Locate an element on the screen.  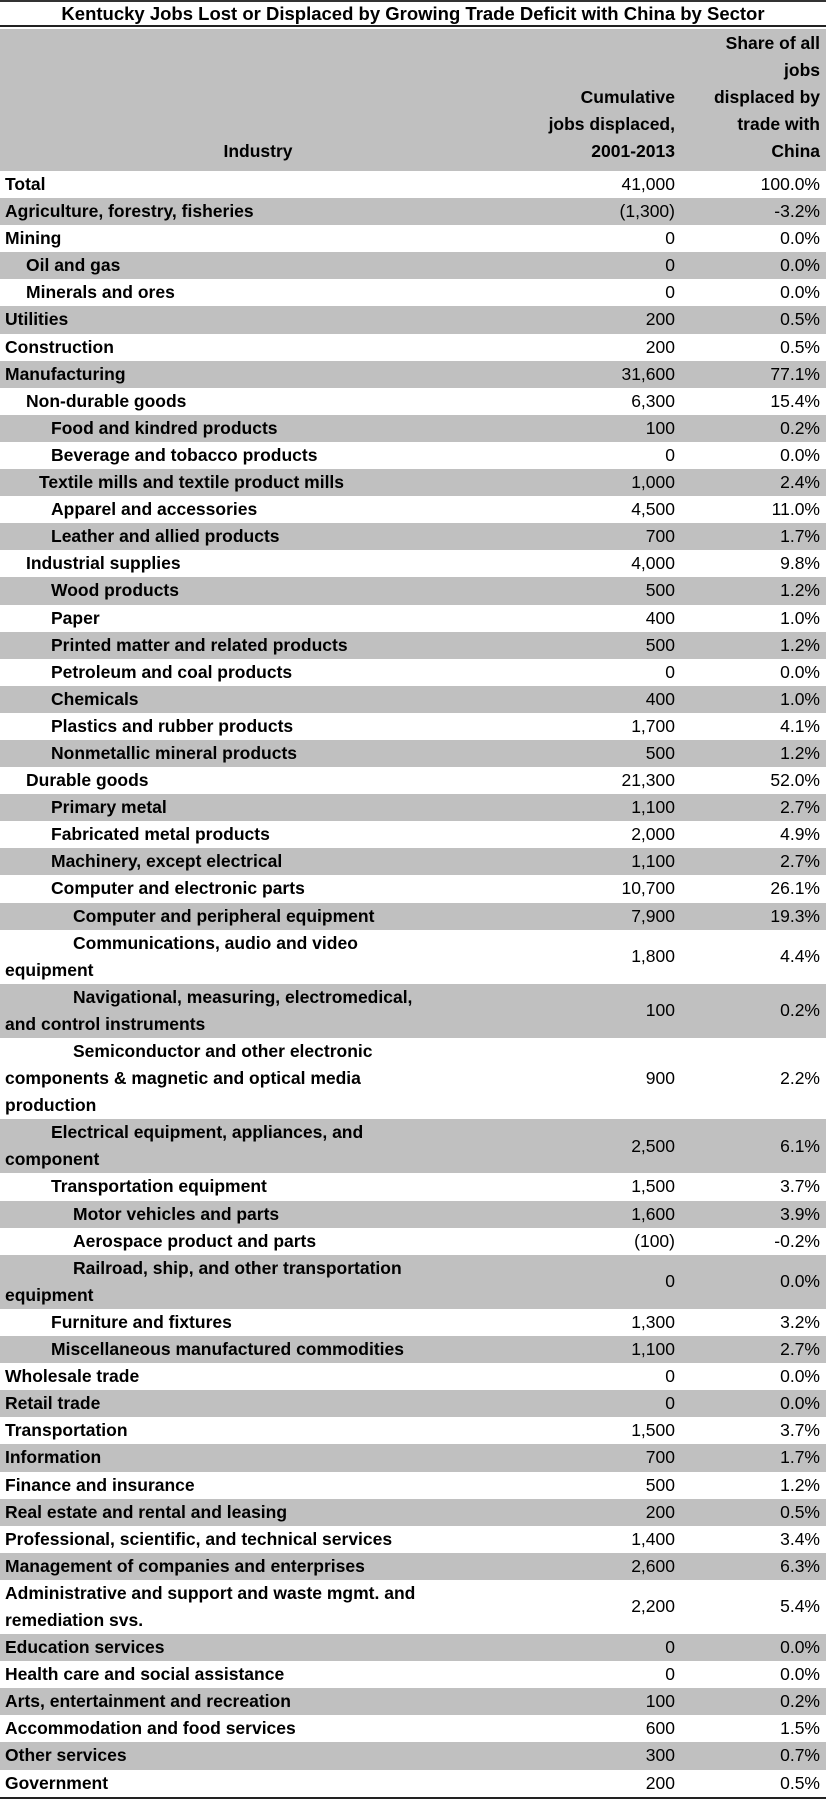
industry-cell: Management of companies and enterprises is located at coordinates (258, 1566).